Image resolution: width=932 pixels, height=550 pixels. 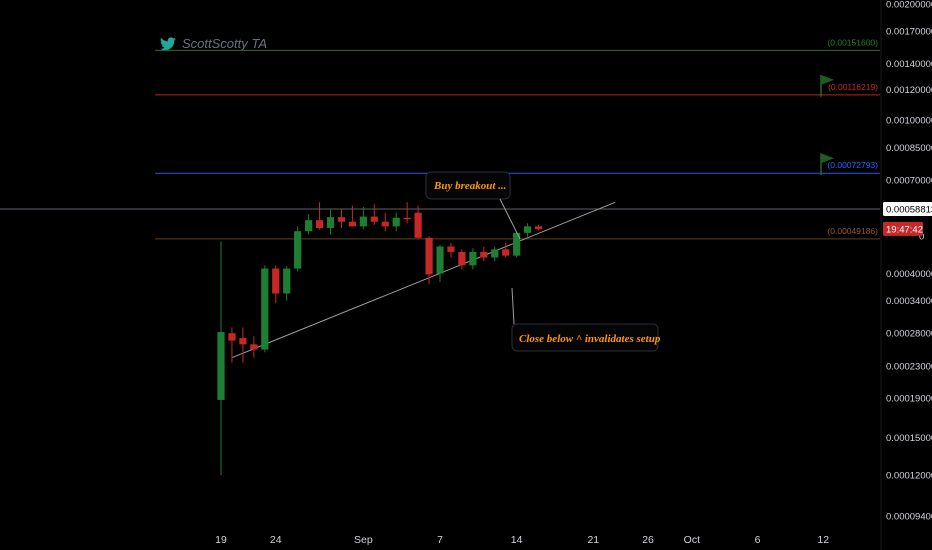 I want to click on price-tick-label: 0.00170000, so click(x=909, y=32).